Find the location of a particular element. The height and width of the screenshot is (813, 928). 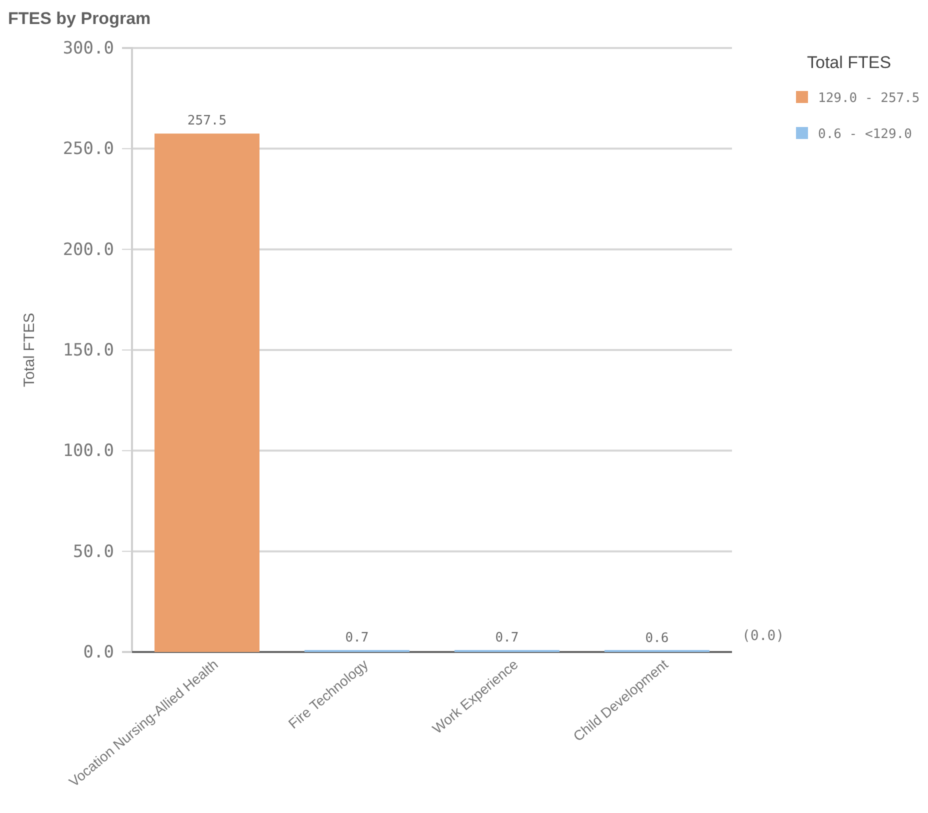

y-tick-label: 0.0 is located at coordinates (98, 652).